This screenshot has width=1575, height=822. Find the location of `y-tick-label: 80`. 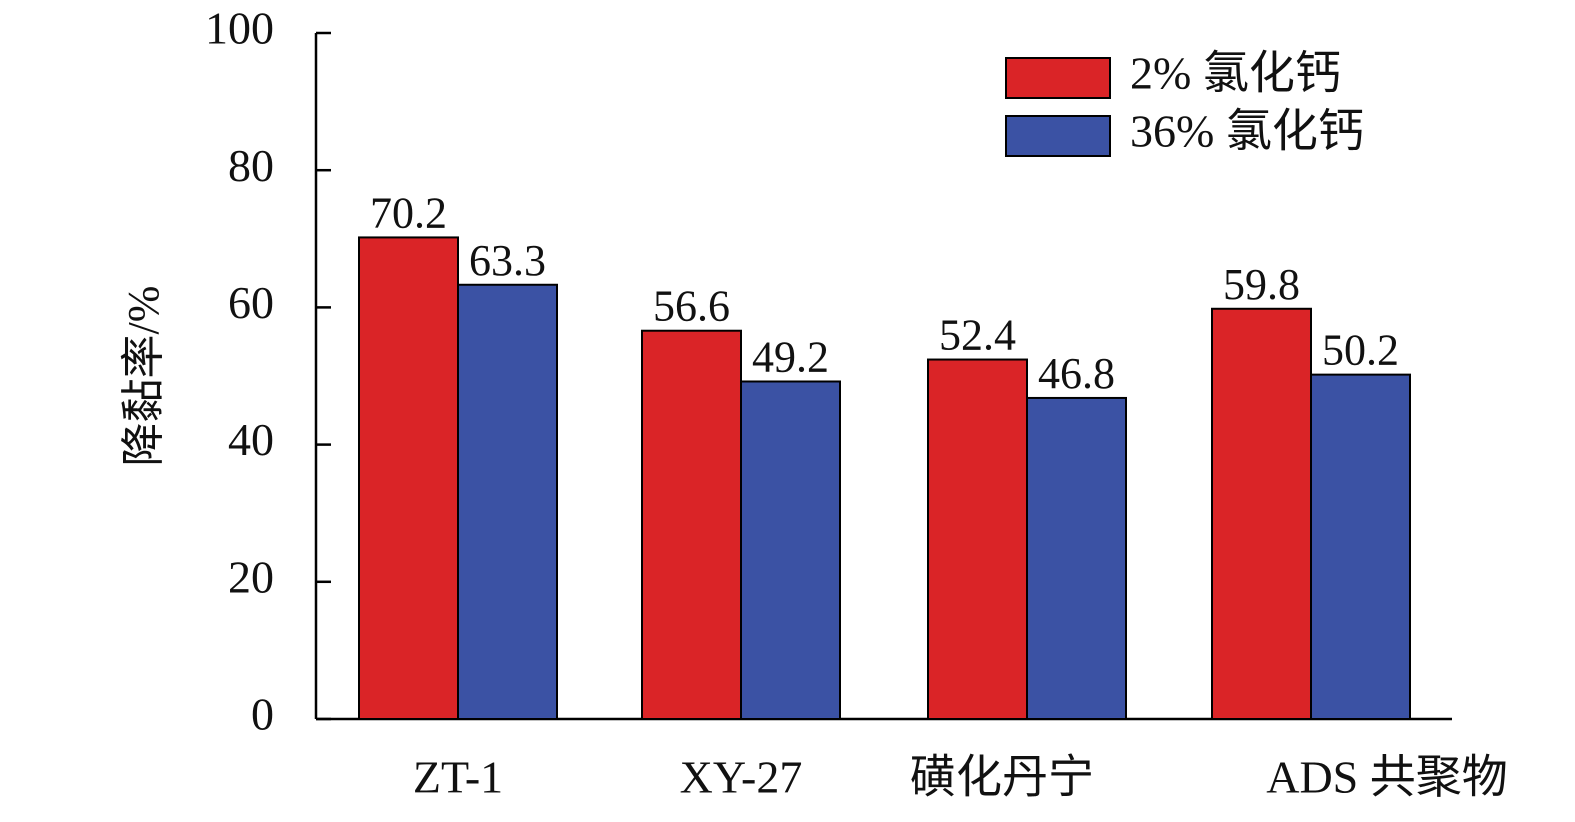

y-tick-label: 80 is located at coordinates (251, 165).